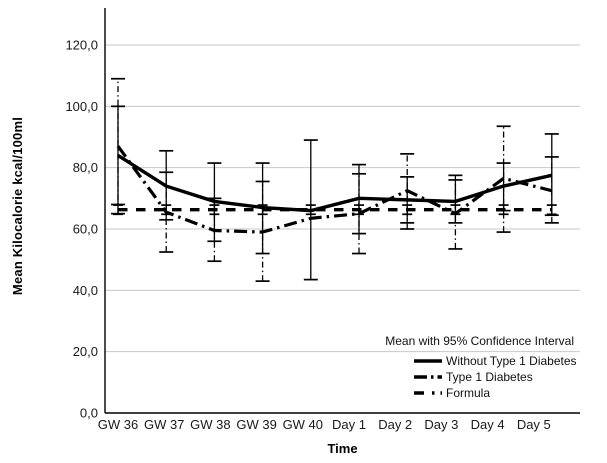  I want to click on legend-item-type1-diabetes: Type 1 Diabetes, so click(476, 377).